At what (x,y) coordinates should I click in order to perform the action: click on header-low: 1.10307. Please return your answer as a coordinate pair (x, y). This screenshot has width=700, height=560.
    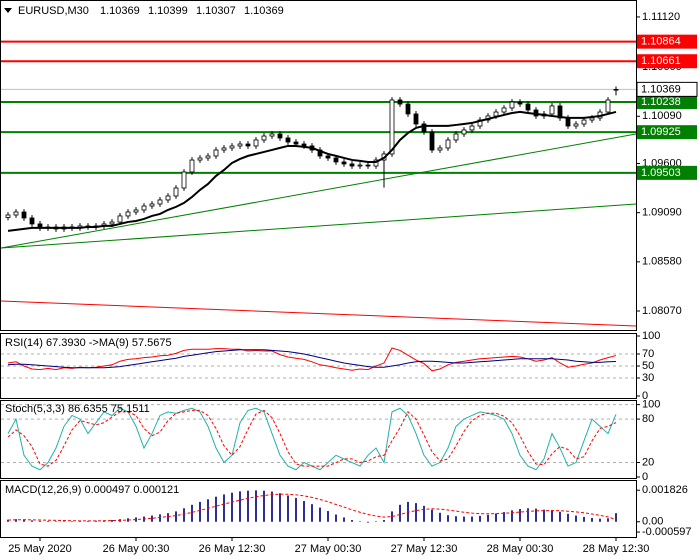
    Looking at the image, I should click on (216, 11).